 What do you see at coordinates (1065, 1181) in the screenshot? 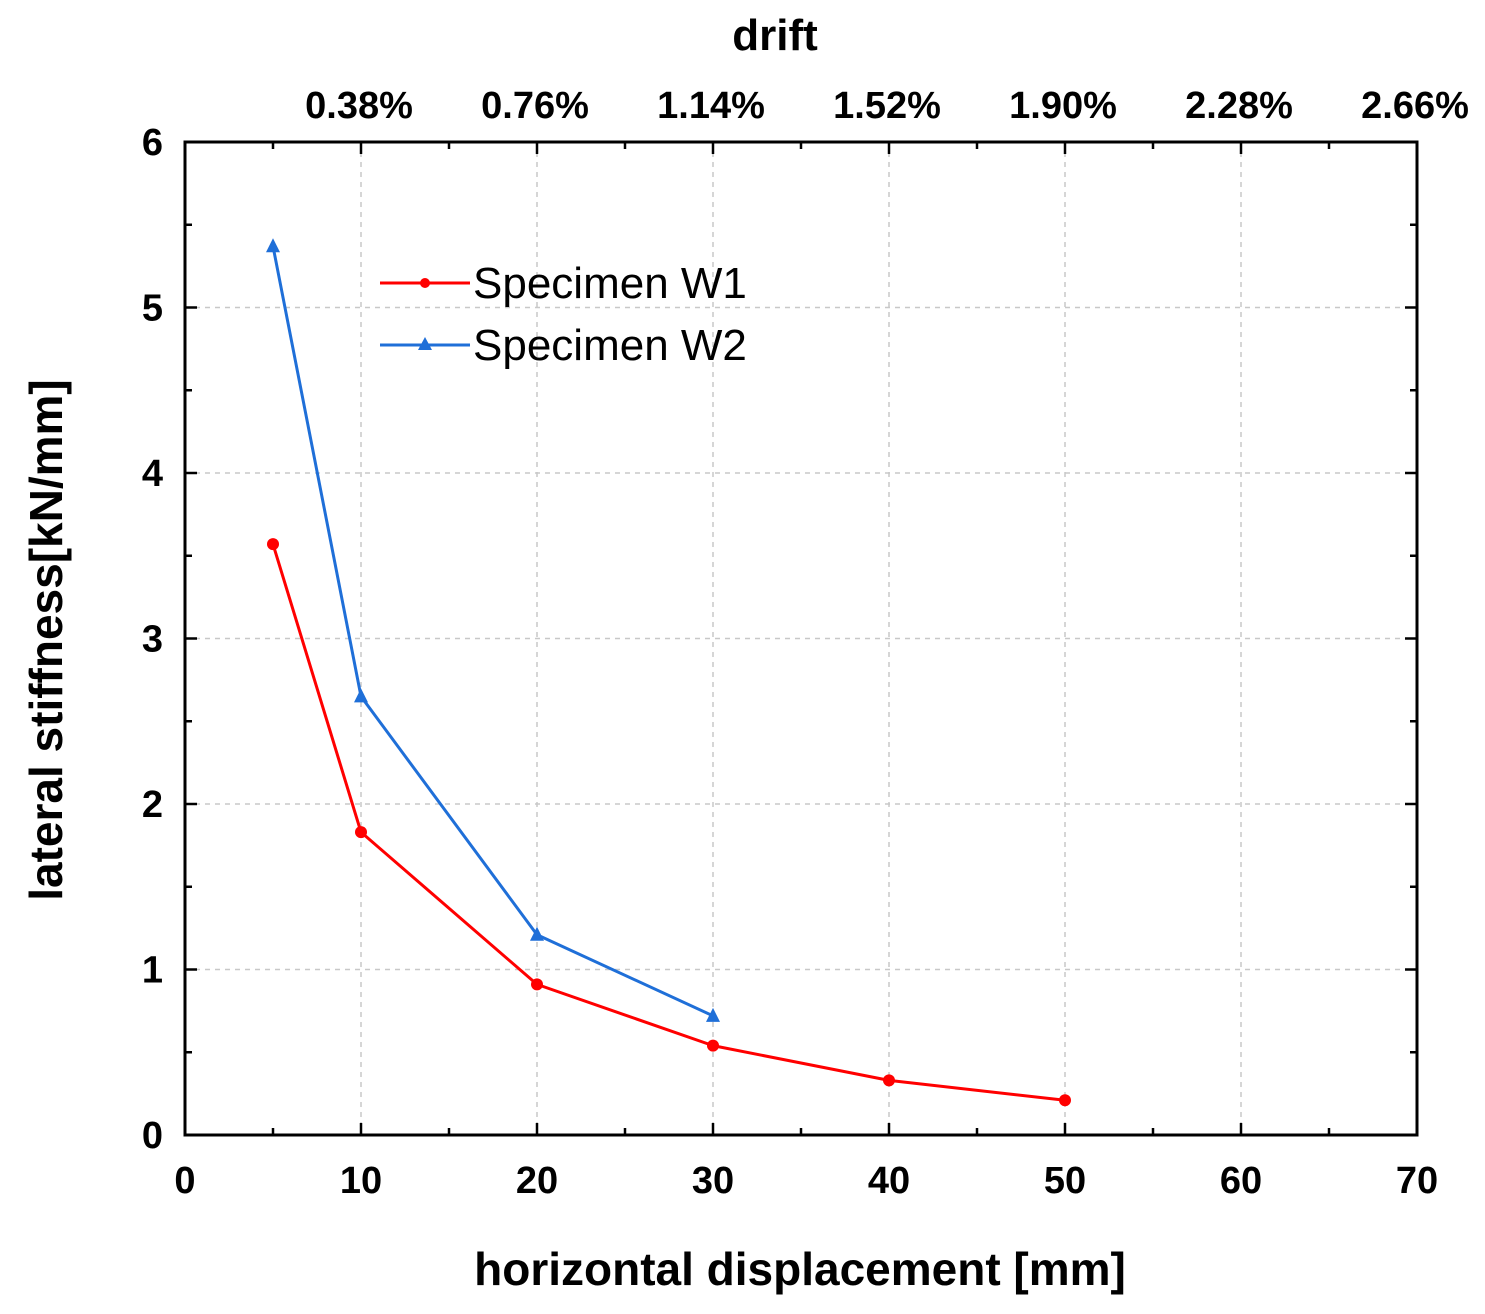
I see `x-tick-label: 50` at bounding box center [1065, 1181].